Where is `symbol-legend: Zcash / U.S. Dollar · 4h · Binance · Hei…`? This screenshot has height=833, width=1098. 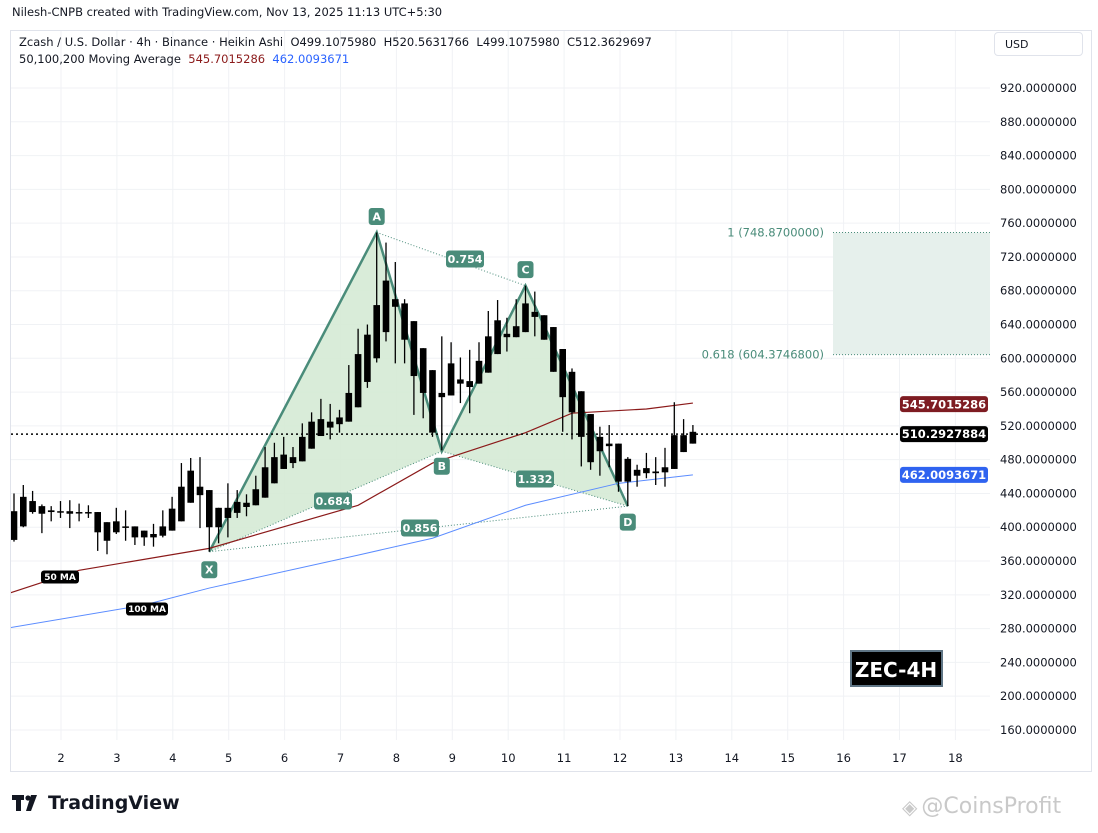 symbol-legend: Zcash / U.S. Dollar · 4h · Binance · Hei… is located at coordinates (335, 42).